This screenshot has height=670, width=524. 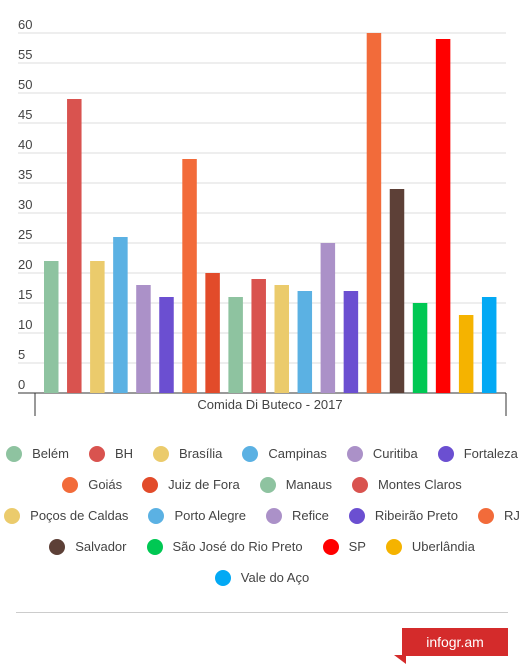 I want to click on legend-item: Campinas, so click(x=284, y=453).